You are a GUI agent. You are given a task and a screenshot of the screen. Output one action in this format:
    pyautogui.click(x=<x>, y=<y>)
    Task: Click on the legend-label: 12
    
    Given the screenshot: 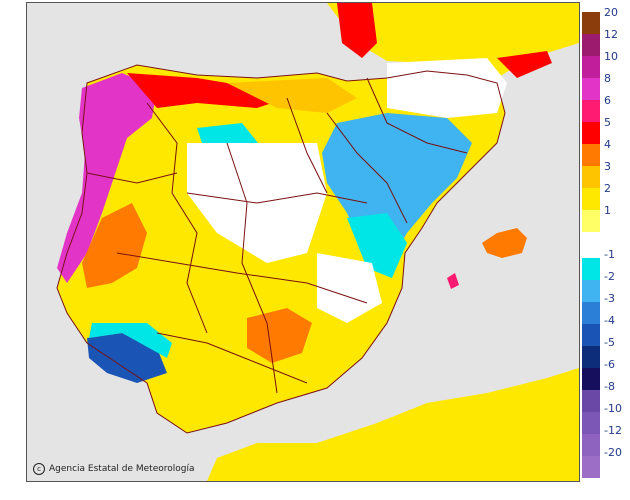 What is the action you would take?
    pyautogui.click(x=611, y=34)
    